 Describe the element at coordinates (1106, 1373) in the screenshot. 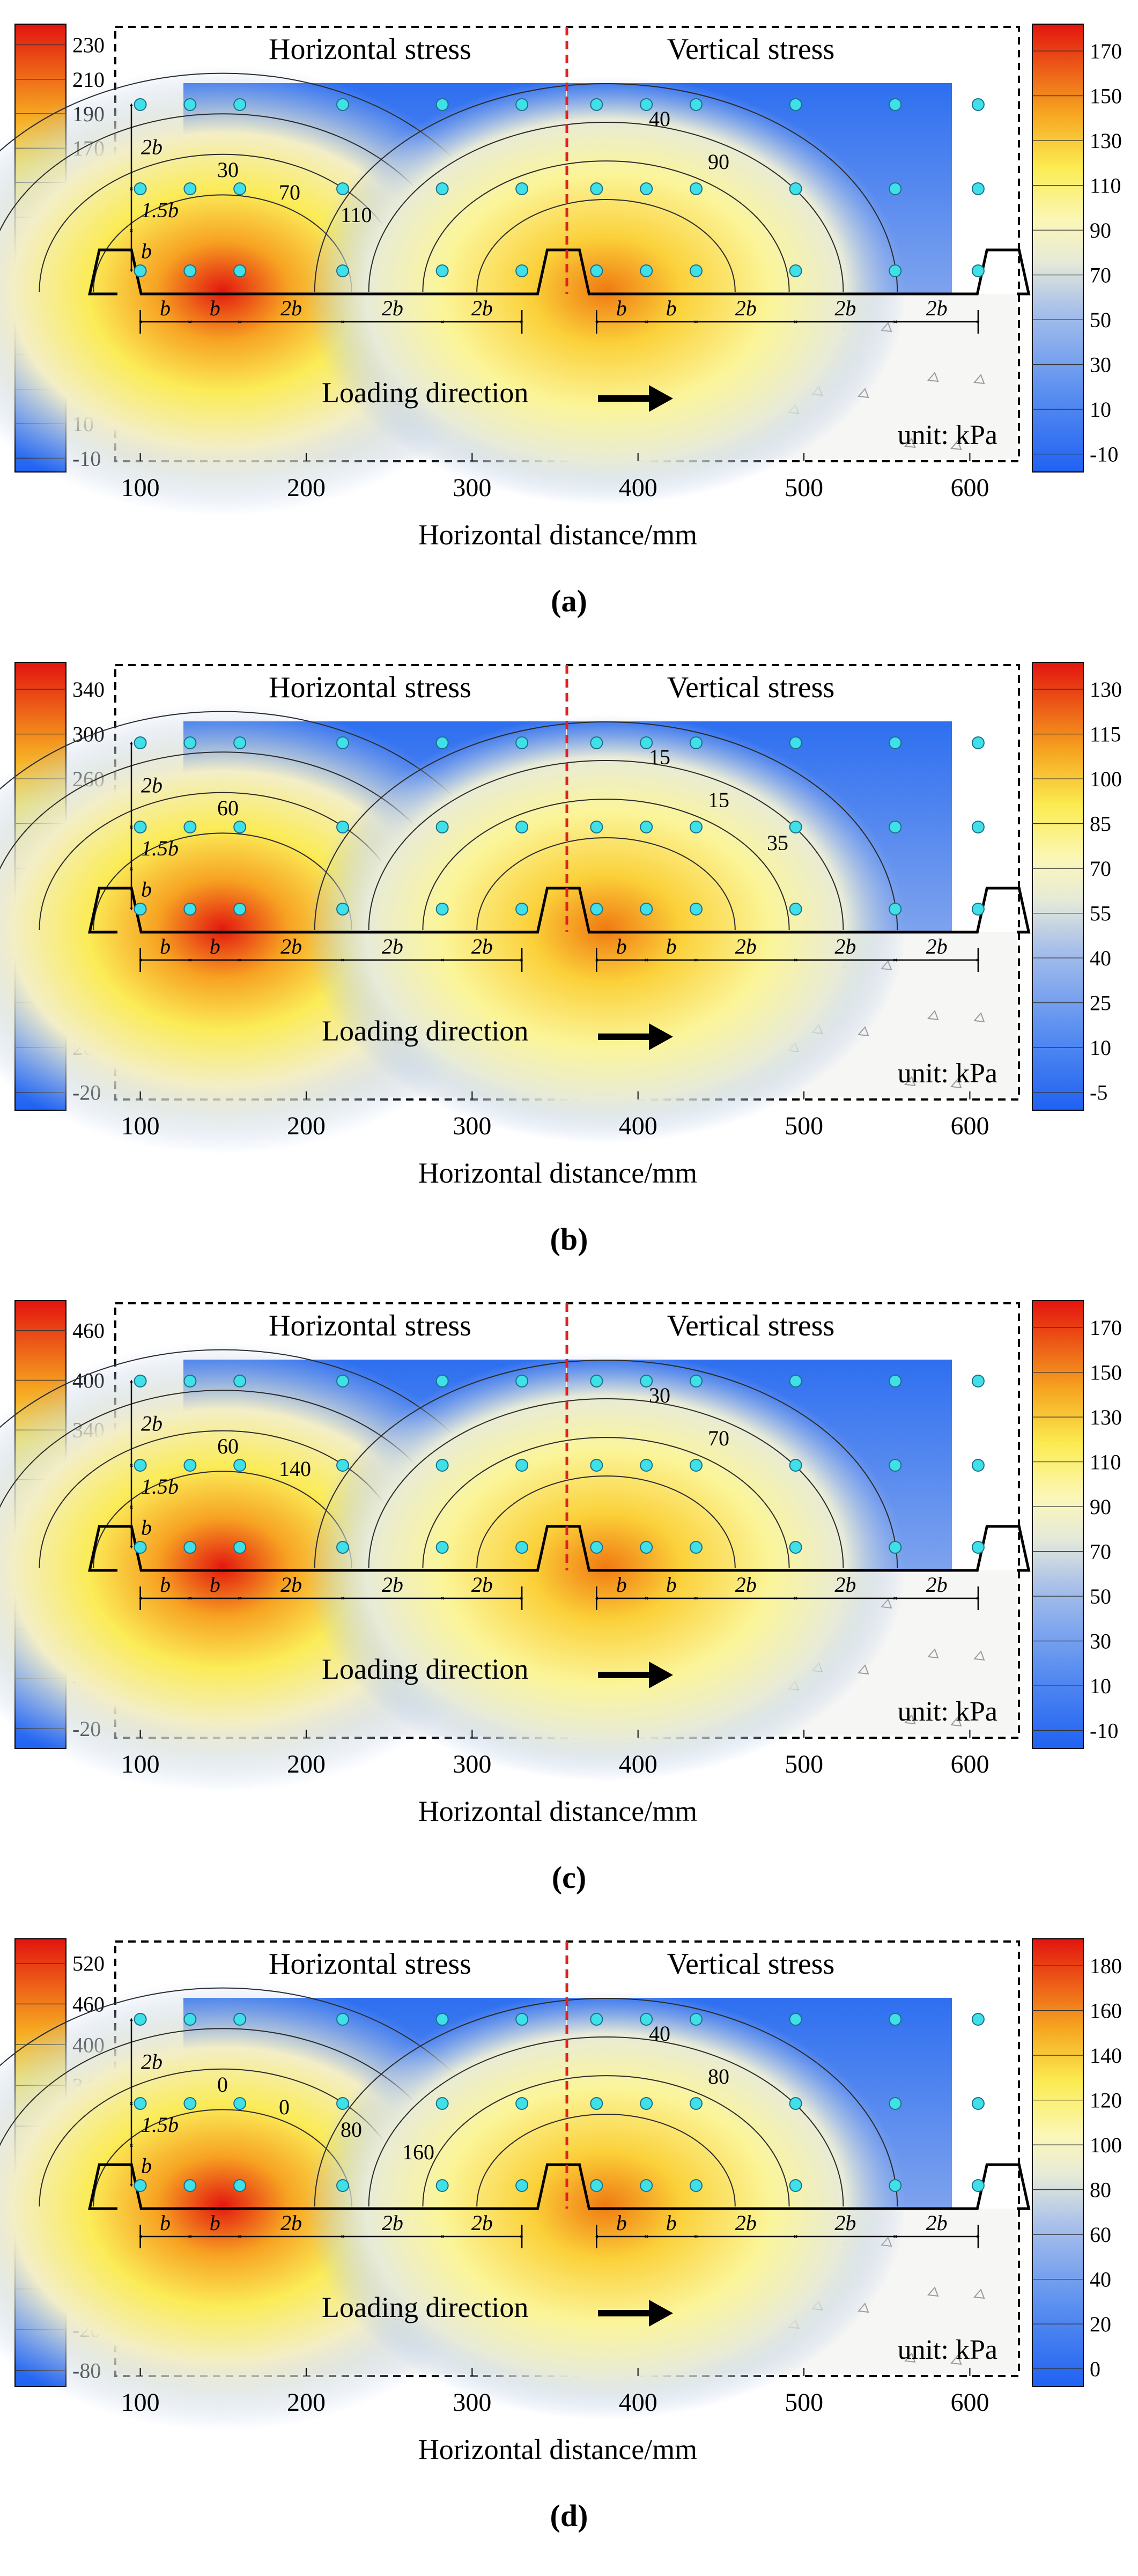

I see `colorbar-right-label: 150` at that location.